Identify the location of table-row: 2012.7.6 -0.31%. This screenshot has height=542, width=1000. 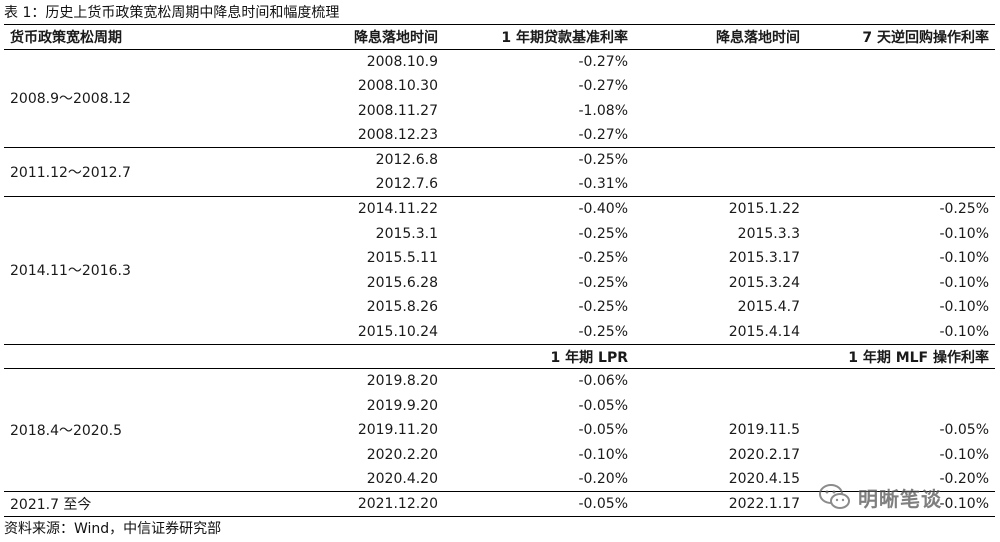
(499, 184).